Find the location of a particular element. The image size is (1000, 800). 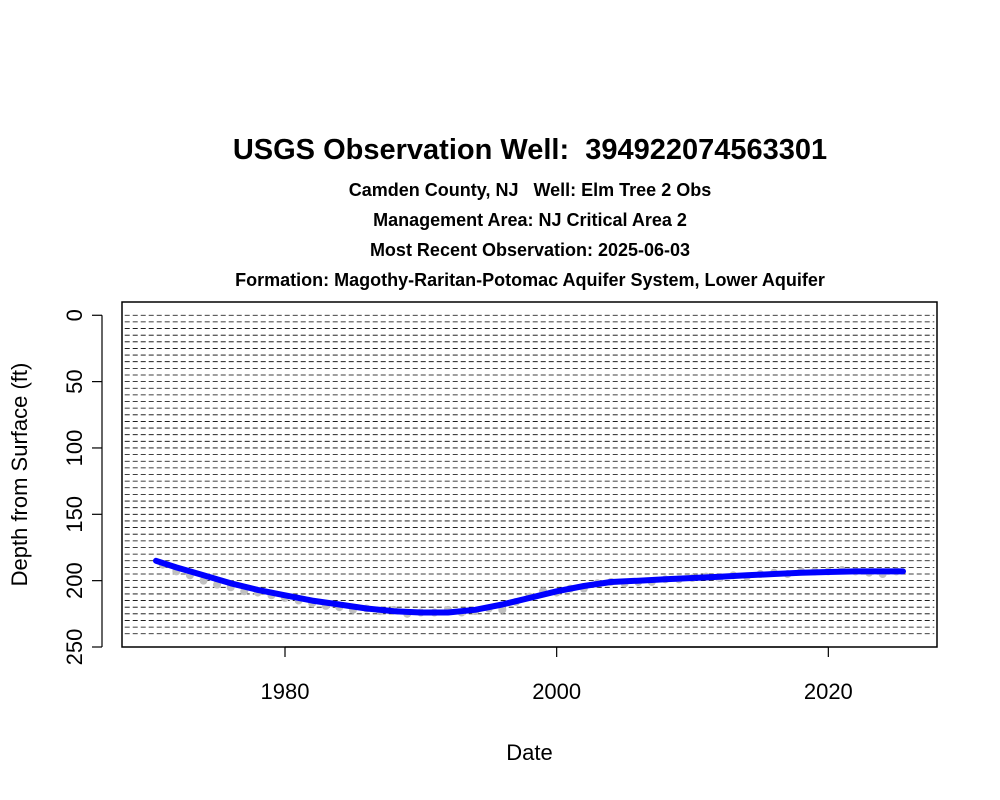

chart-subtitle-management-area: Management Area: NJ Critical Area 2 is located at coordinates (530, 220).